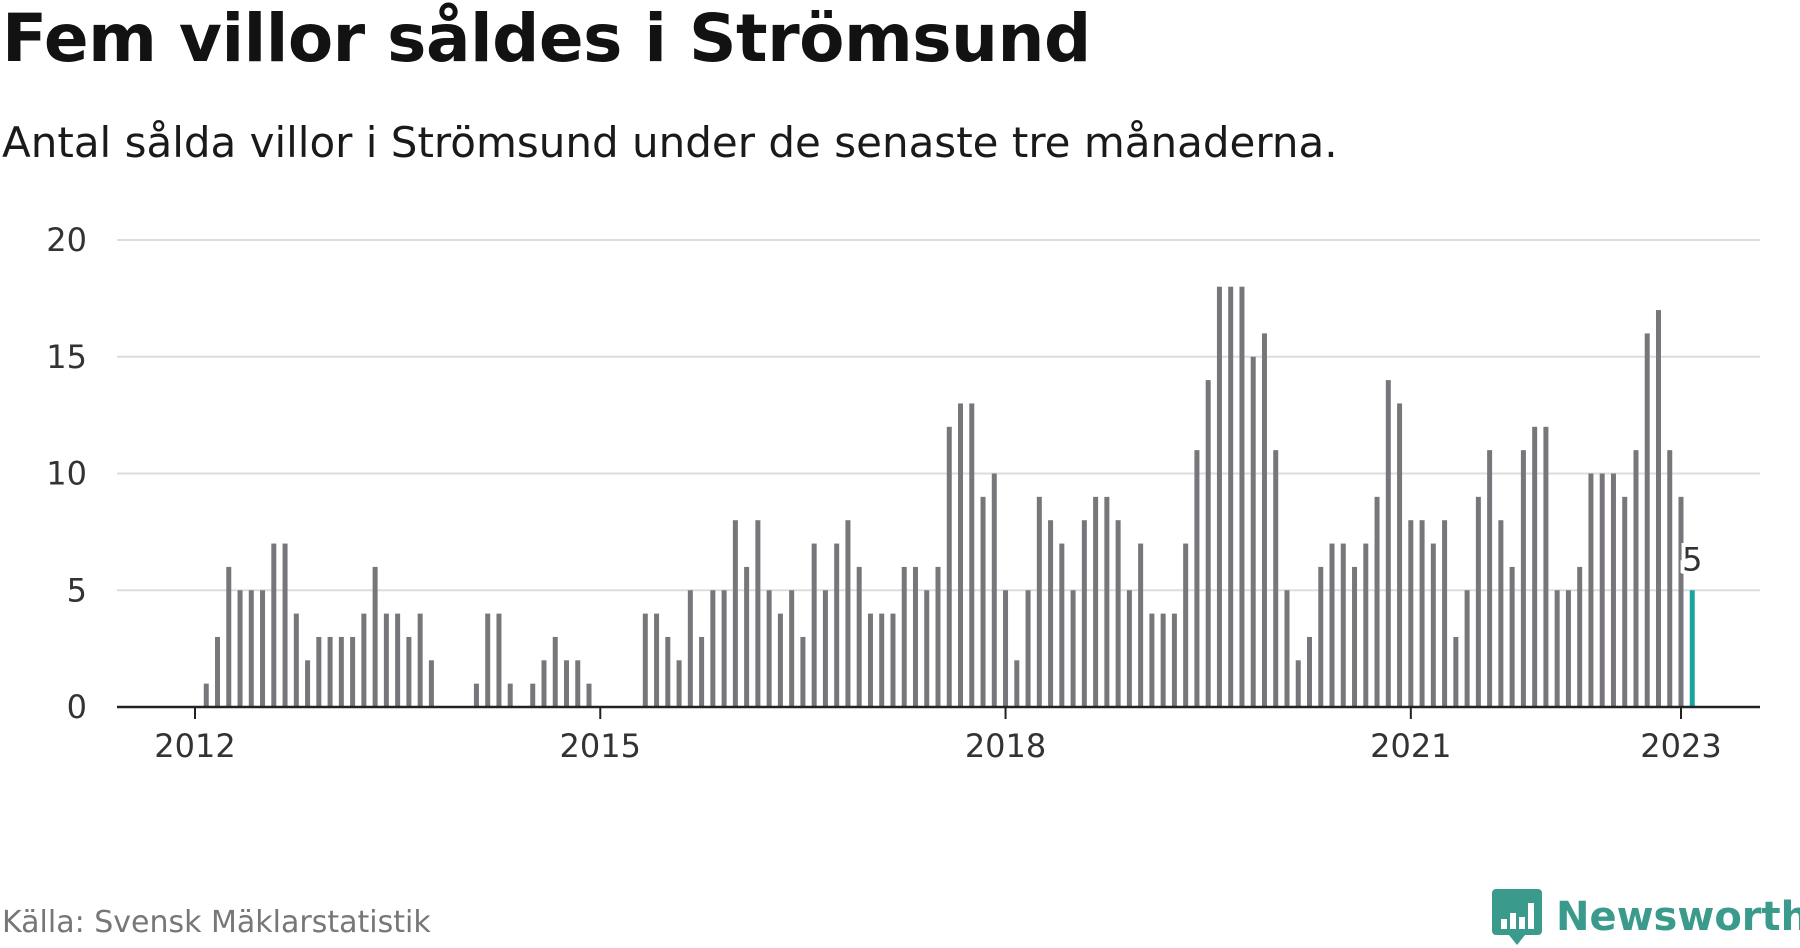 This screenshot has width=1800, height=948. What do you see at coordinates (77, 590) in the screenshot?
I see `y-tick-label: 5` at bounding box center [77, 590].